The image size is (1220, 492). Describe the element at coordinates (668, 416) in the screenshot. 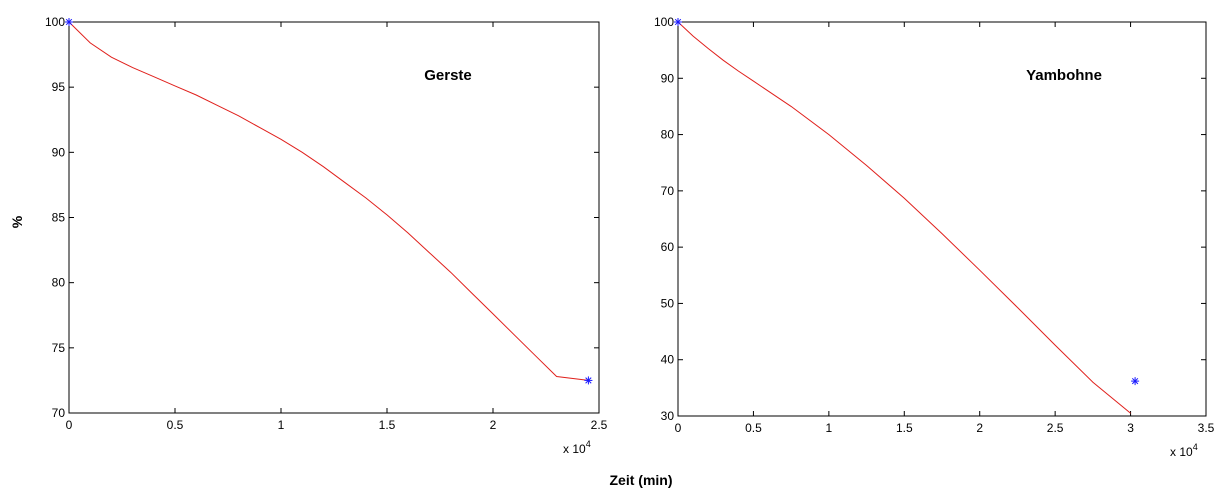

I see `y-tick-label: 30` at that location.